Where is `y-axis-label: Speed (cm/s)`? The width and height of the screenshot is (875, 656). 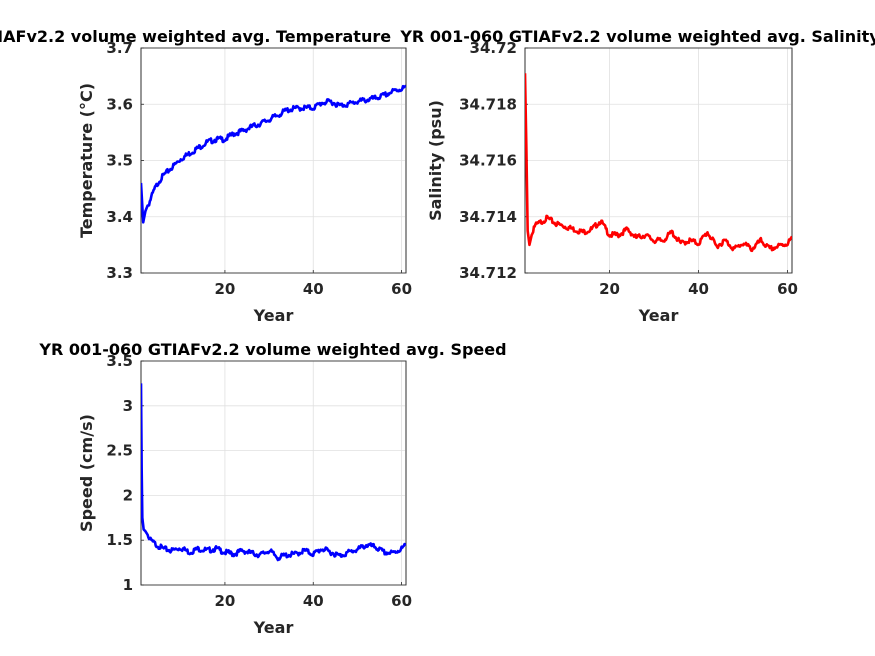
y-axis-label: Speed (cm/s) is located at coordinates (86, 473).